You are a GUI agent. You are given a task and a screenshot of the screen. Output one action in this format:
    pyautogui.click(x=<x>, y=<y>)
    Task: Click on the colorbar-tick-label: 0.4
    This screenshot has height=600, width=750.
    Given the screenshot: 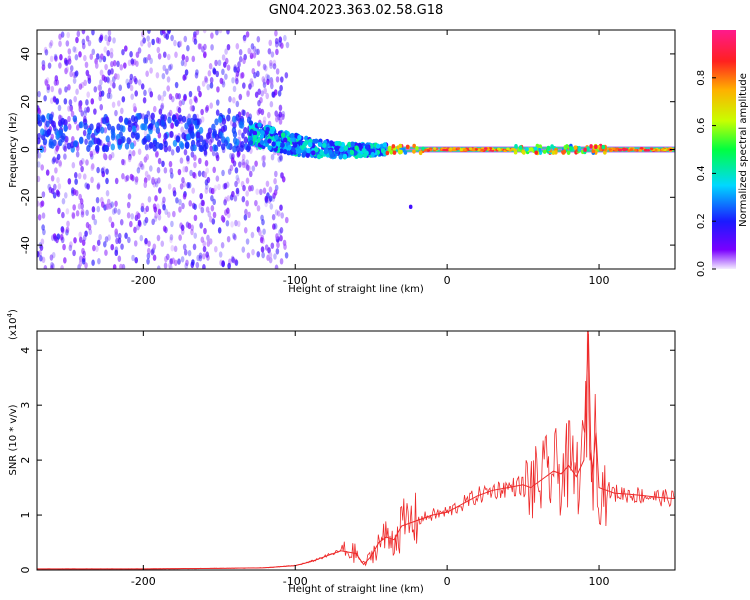 What is the action you would take?
    pyautogui.click(x=701, y=173)
    